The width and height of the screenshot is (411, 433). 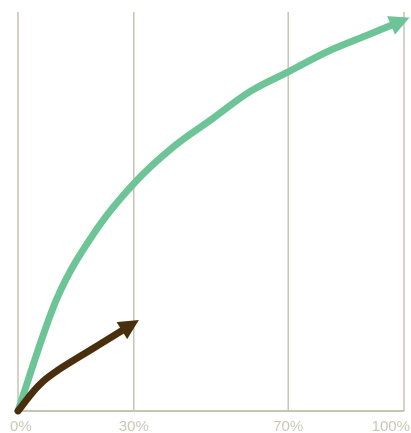 I want to click on x-tick-label-0: 0%, so click(x=21, y=425).